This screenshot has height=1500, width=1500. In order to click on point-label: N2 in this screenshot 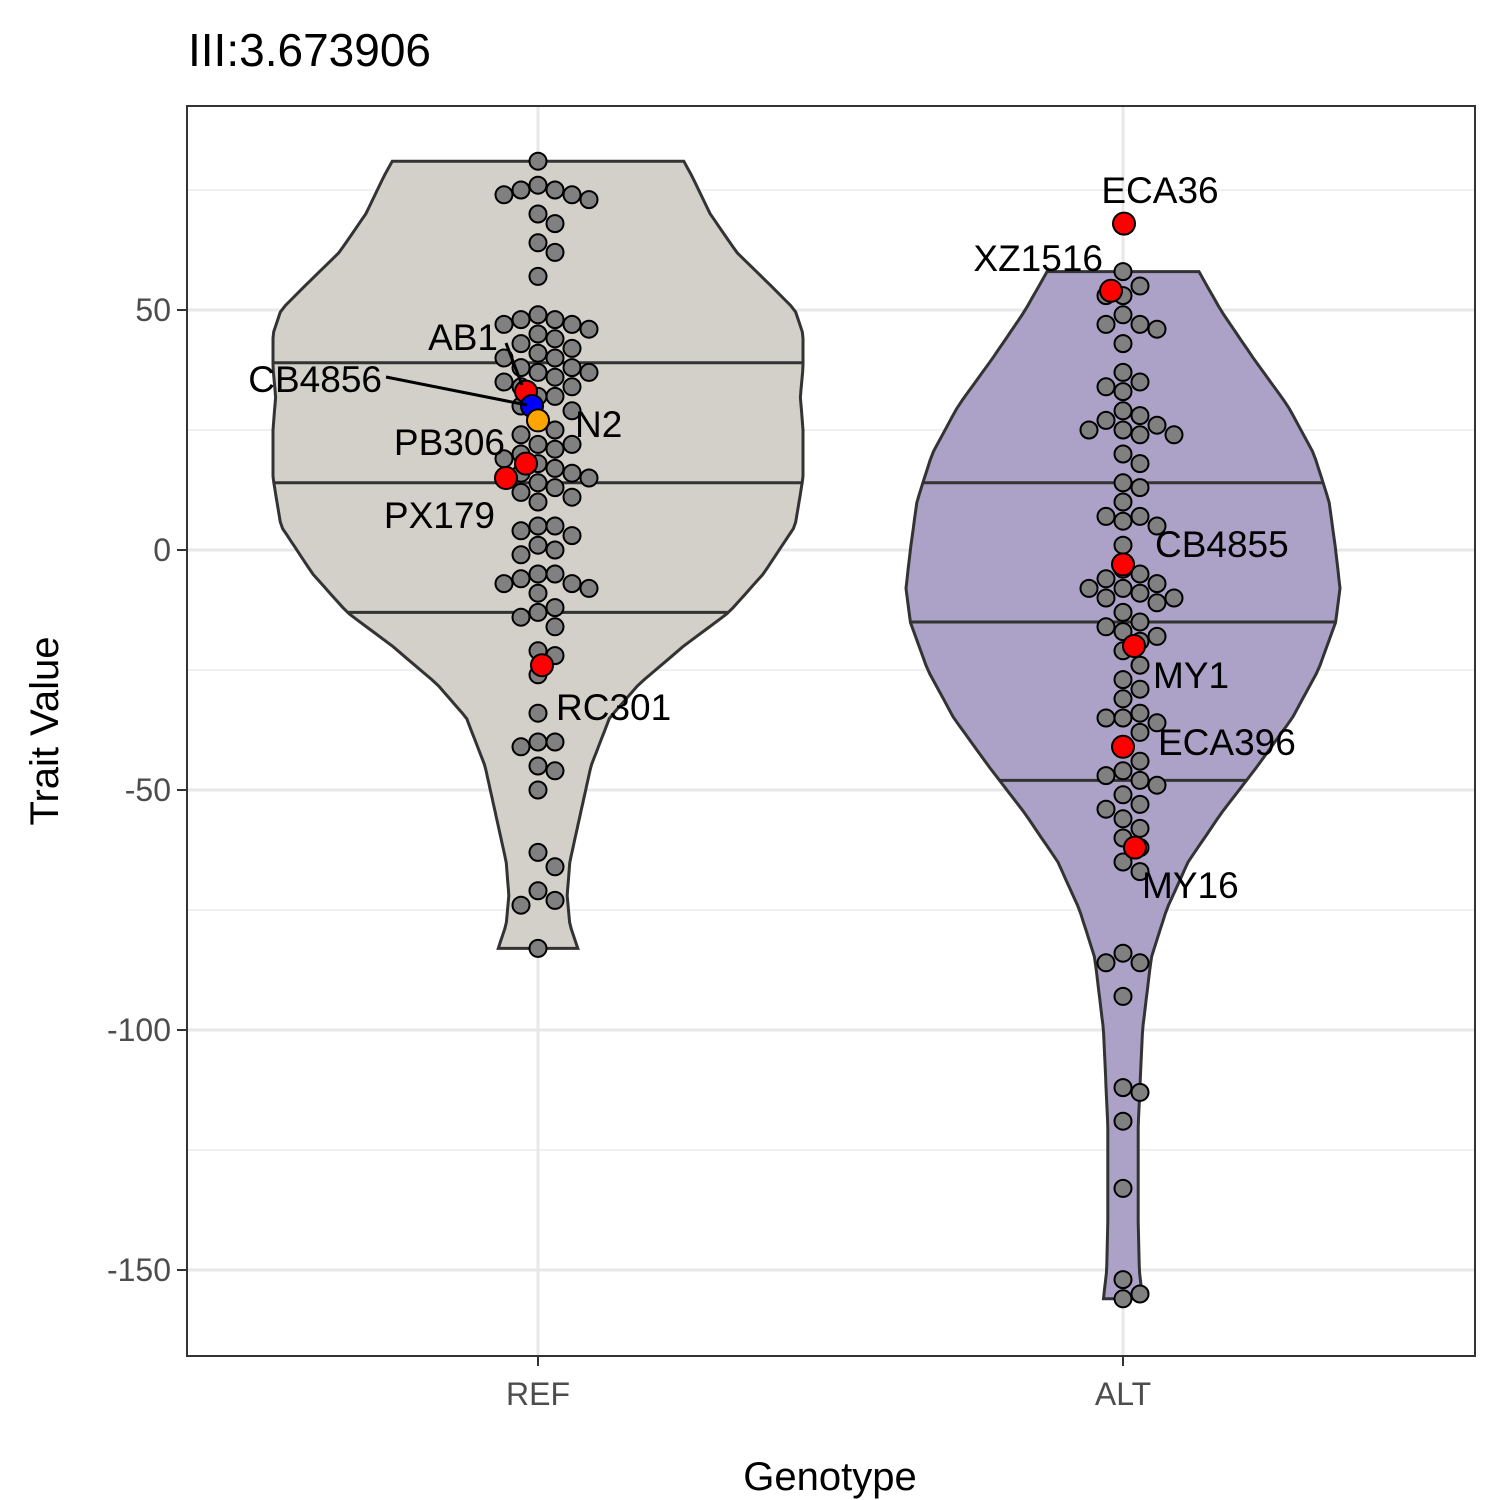, I will do `click(598, 424)`.